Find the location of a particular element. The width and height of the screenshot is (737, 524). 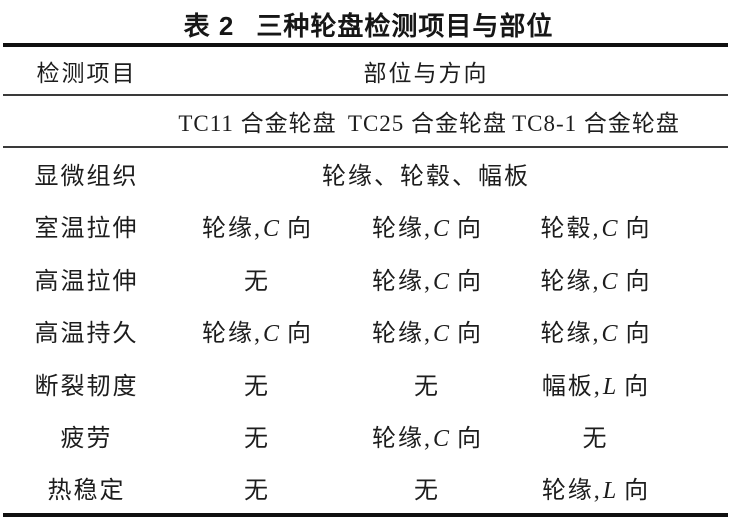

header-row-group: 检测项目 部位与方向 is located at coordinates (365, 70).